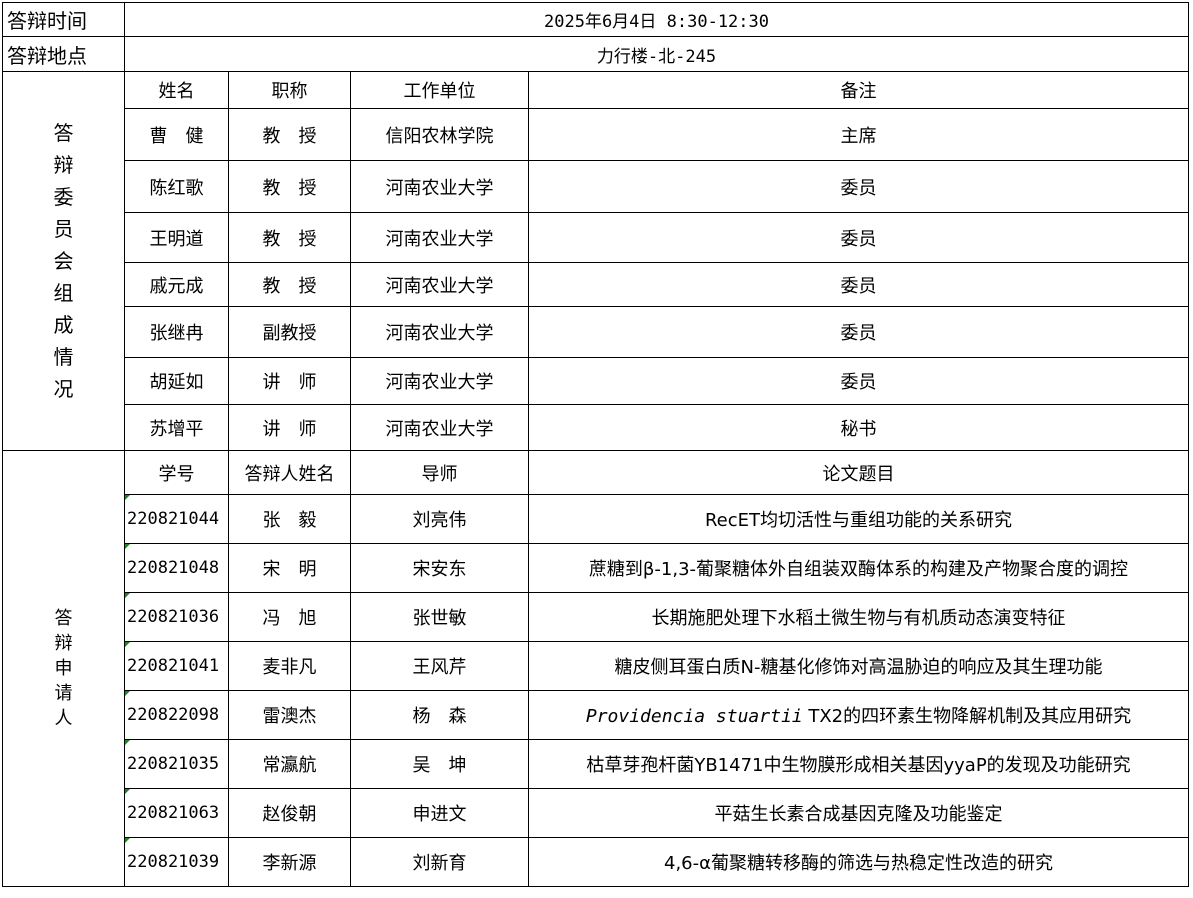 The image size is (1193, 898). I want to click on table-row: 220821044 张 毅刘亮伟 RecET均切活性与重组功能的关系研究, so click(596, 519).